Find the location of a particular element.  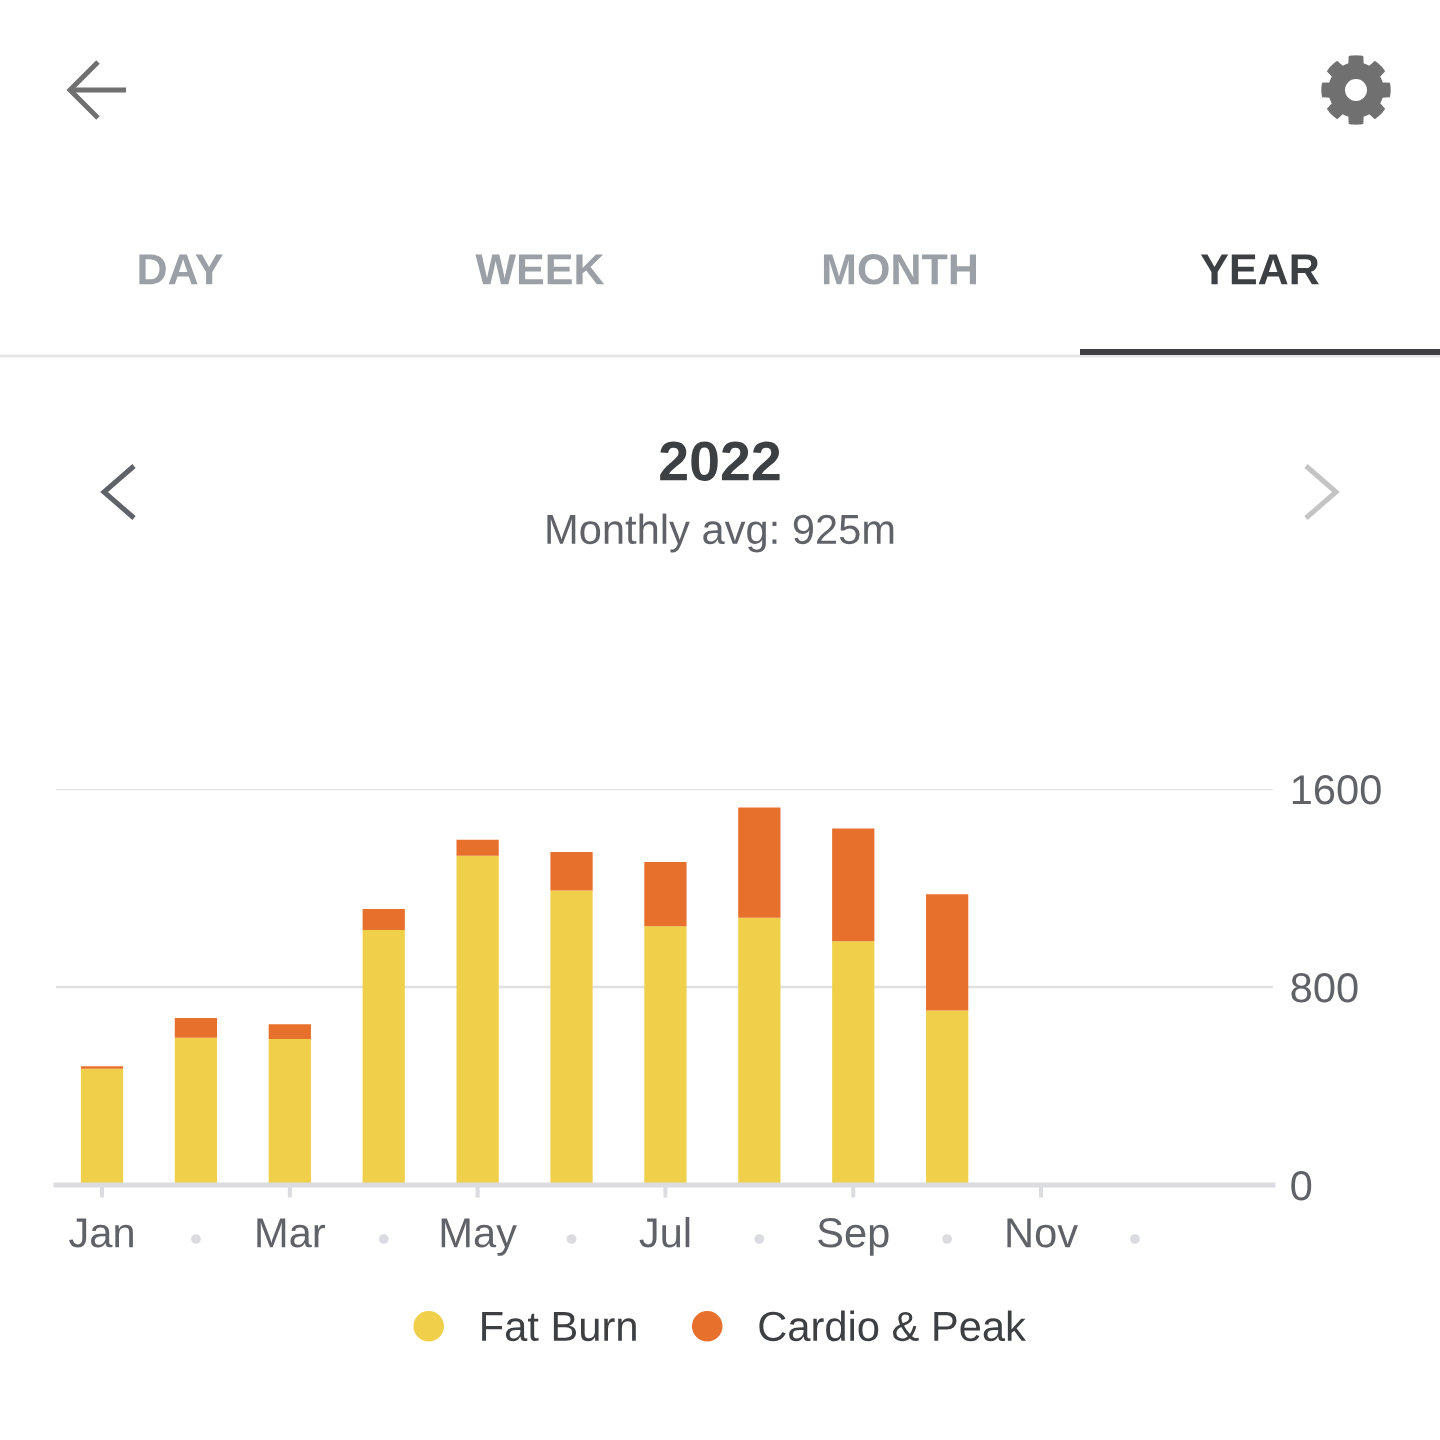

text: DAY is located at coordinates (181, 269).